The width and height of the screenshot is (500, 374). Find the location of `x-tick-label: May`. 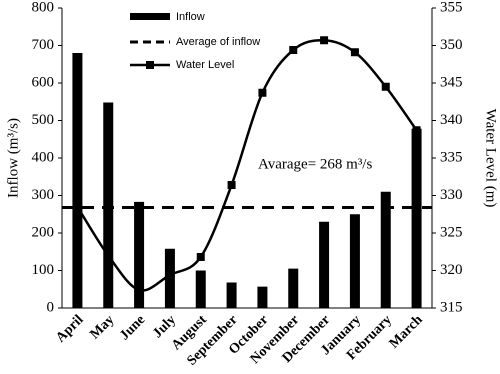

x-tick-label: May is located at coordinates (103, 327).